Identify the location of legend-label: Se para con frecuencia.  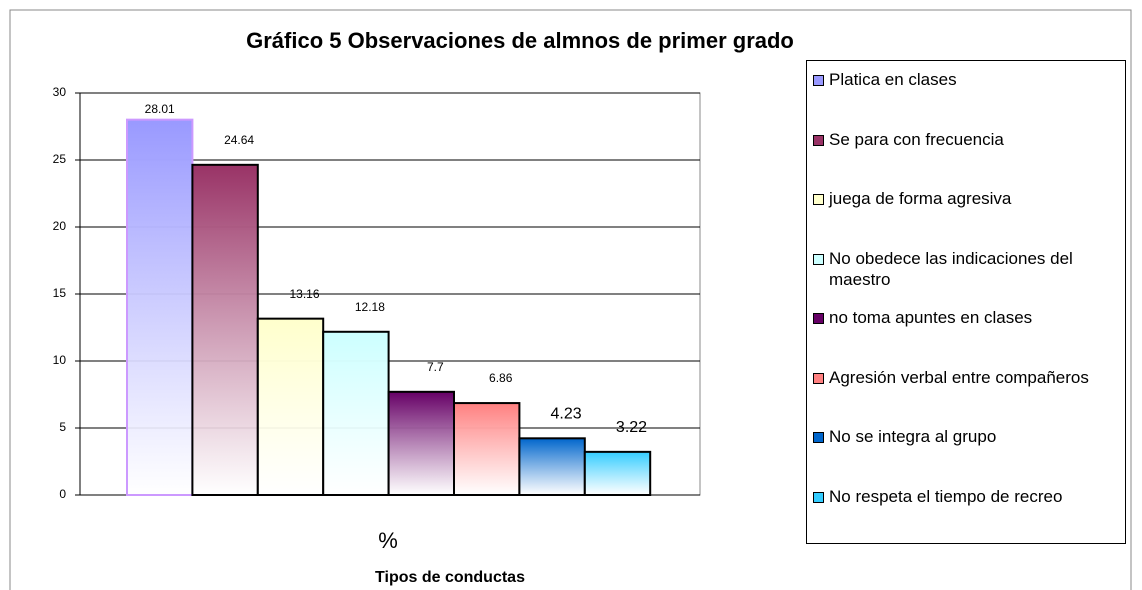
(916, 139).